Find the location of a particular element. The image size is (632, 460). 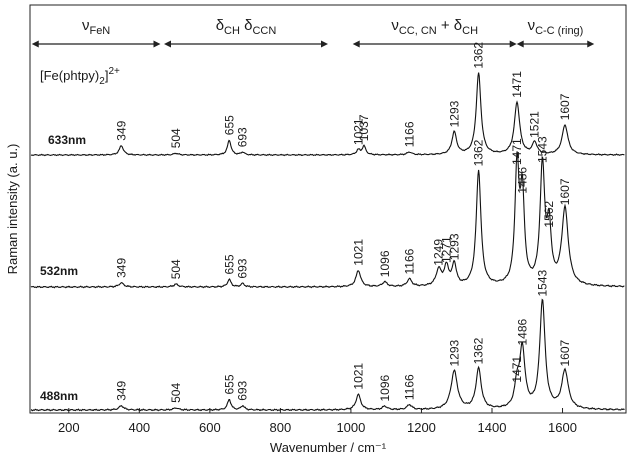

x-tick-label: 200 is located at coordinates (69, 427).